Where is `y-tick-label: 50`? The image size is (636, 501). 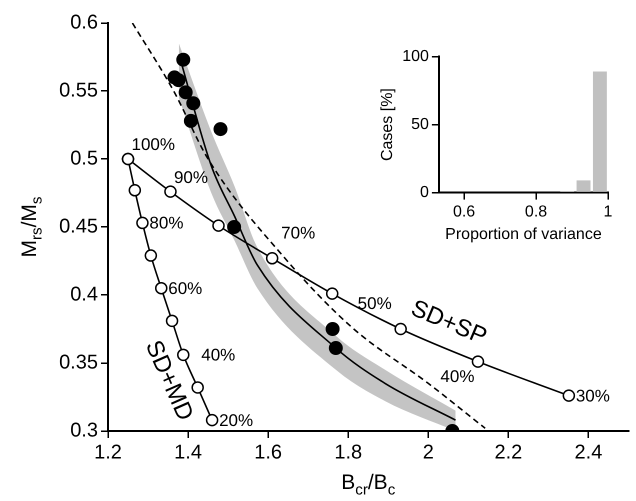
y-tick-label: 50 is located at coordinates (420, 125).